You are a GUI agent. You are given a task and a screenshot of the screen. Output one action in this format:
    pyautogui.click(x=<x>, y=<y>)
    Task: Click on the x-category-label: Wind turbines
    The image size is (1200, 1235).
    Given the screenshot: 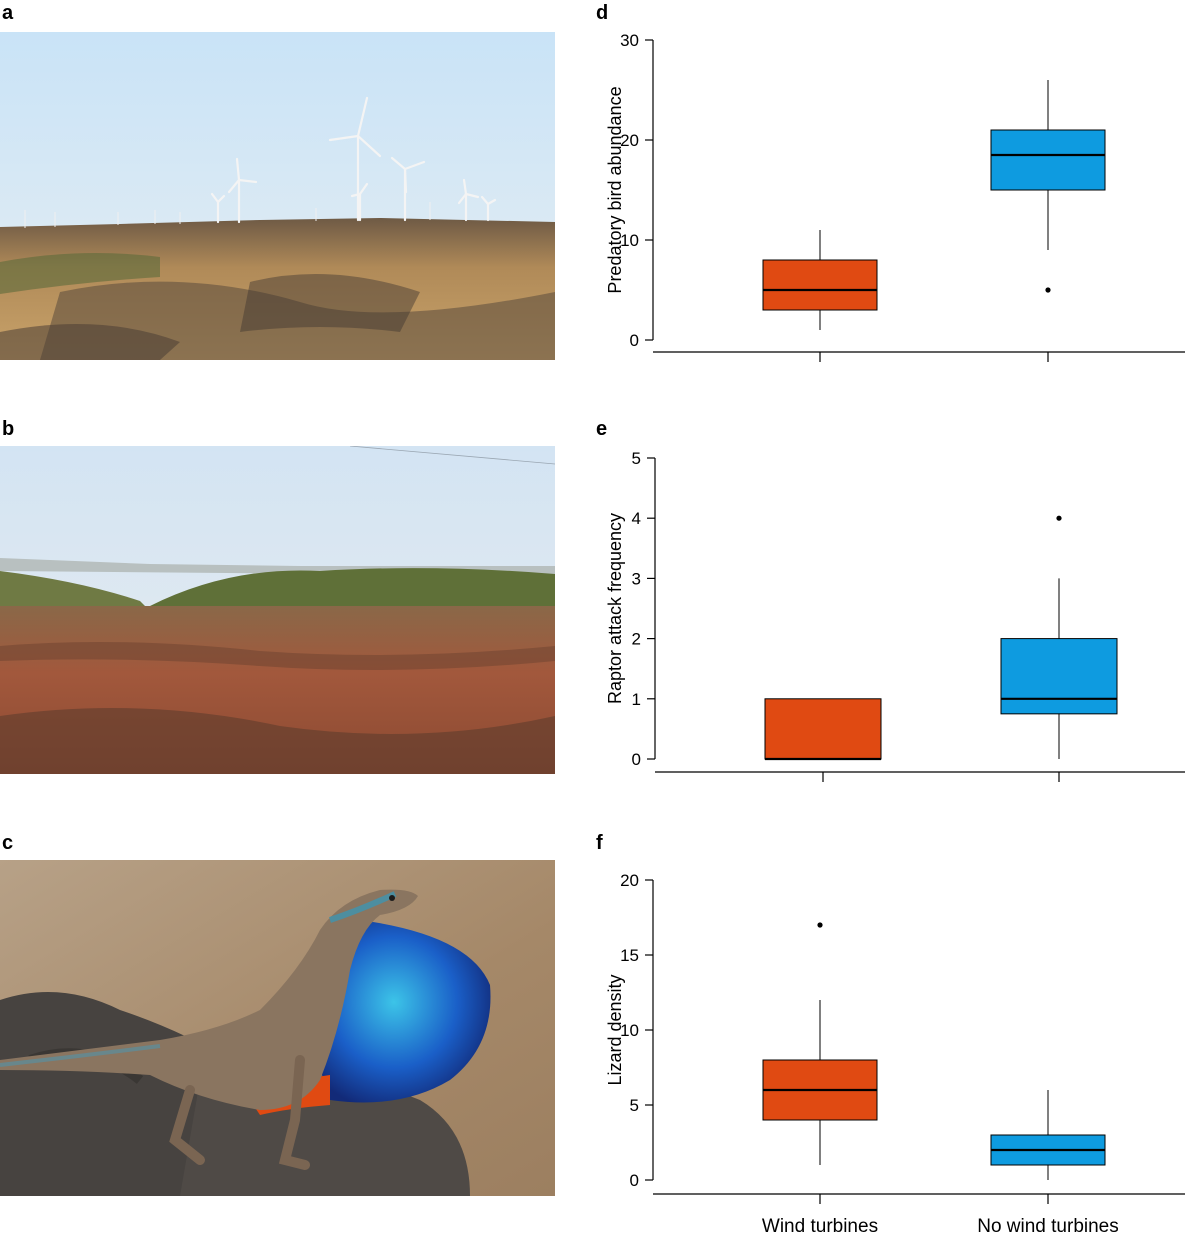 What is the action you would take?
    pyautogui.click(x=820, y=1225)
    